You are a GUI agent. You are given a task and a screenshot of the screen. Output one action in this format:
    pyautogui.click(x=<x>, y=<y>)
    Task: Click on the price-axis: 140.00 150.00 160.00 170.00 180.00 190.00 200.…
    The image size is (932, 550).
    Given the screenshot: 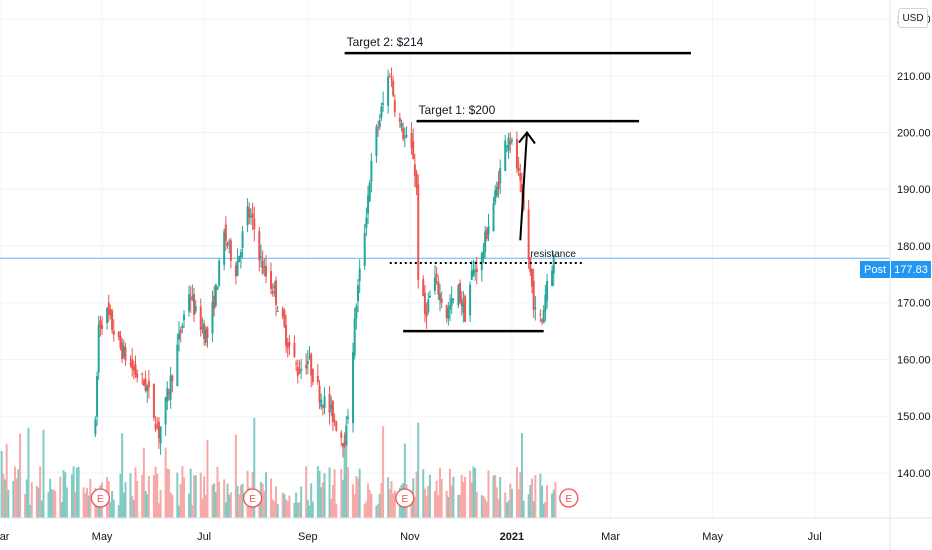 What is the action you would take?
    pyautogui.click(x=910, y=275)
    